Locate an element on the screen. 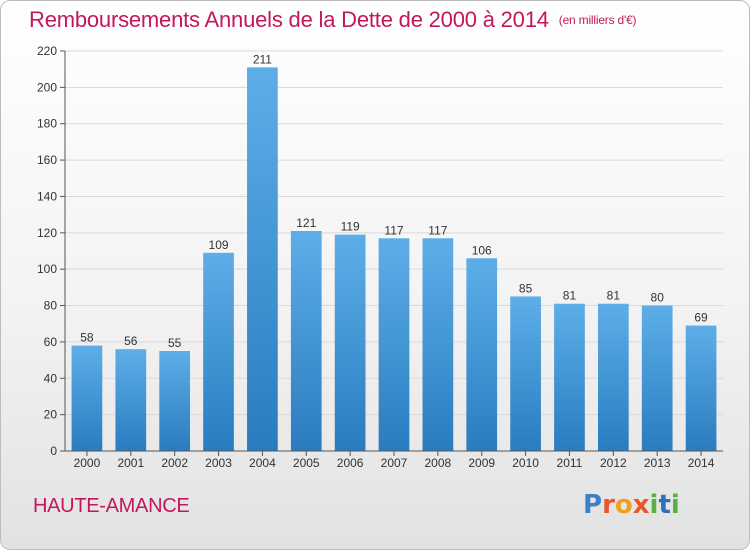 This screenshot has height=550, width=750. bar-2014 is located at coordinates (701, 388).